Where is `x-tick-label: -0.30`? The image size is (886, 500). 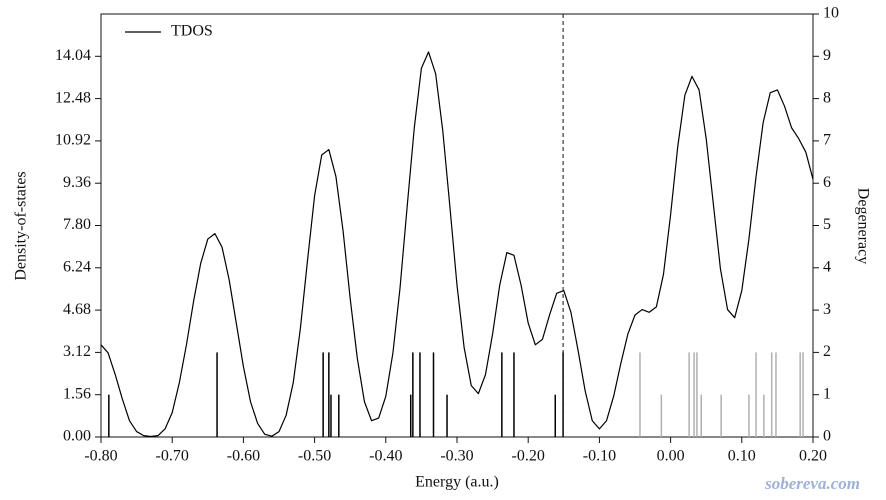
x-tick-label: -0.30 is located at coordinates (456, 456).